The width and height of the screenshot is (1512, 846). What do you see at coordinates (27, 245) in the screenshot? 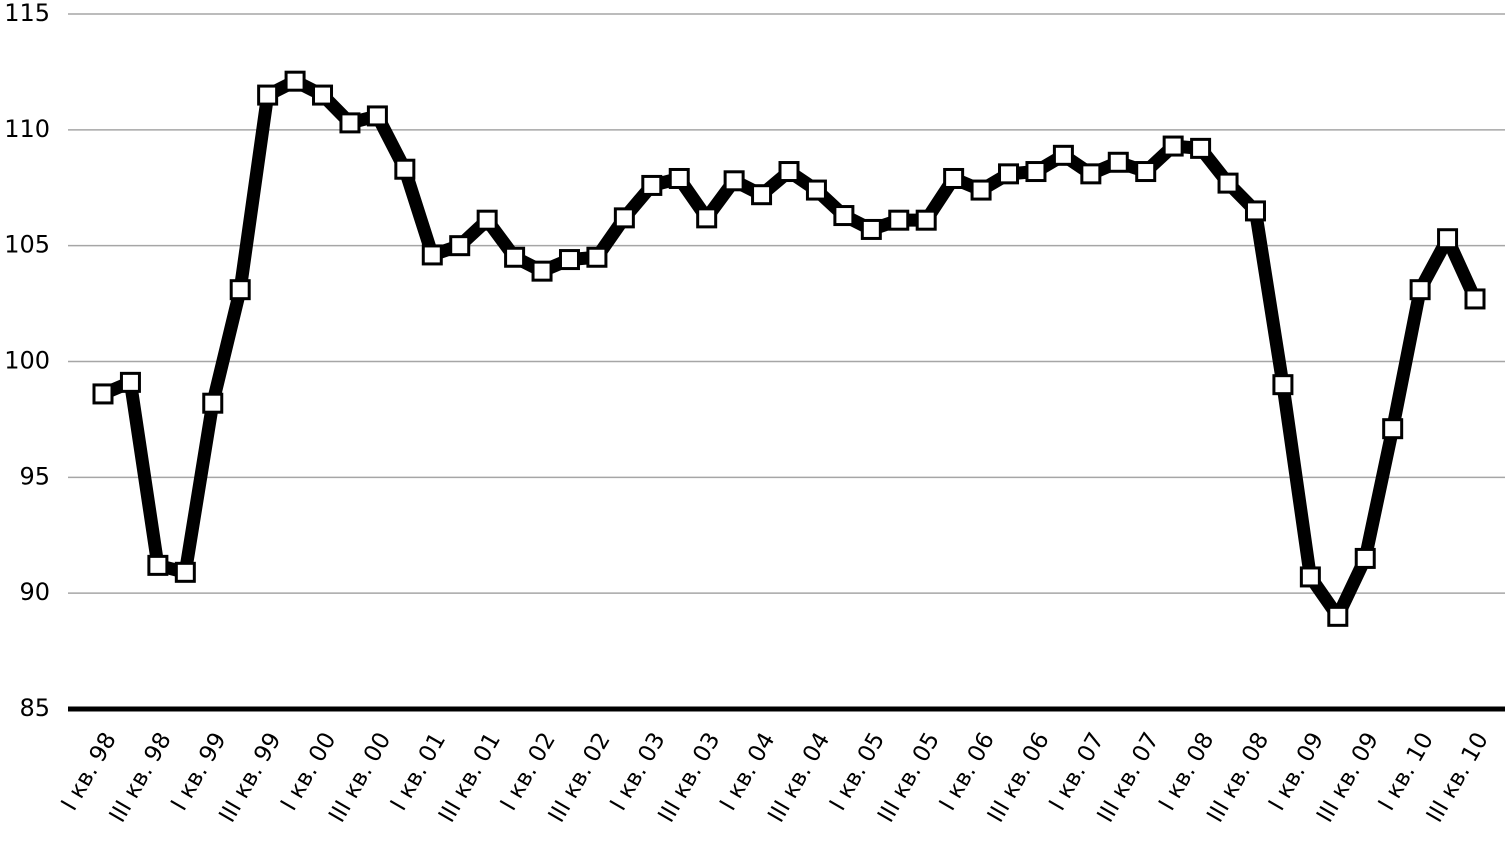
I see `y-tick-label: 105` at bounding box center [27, 245].